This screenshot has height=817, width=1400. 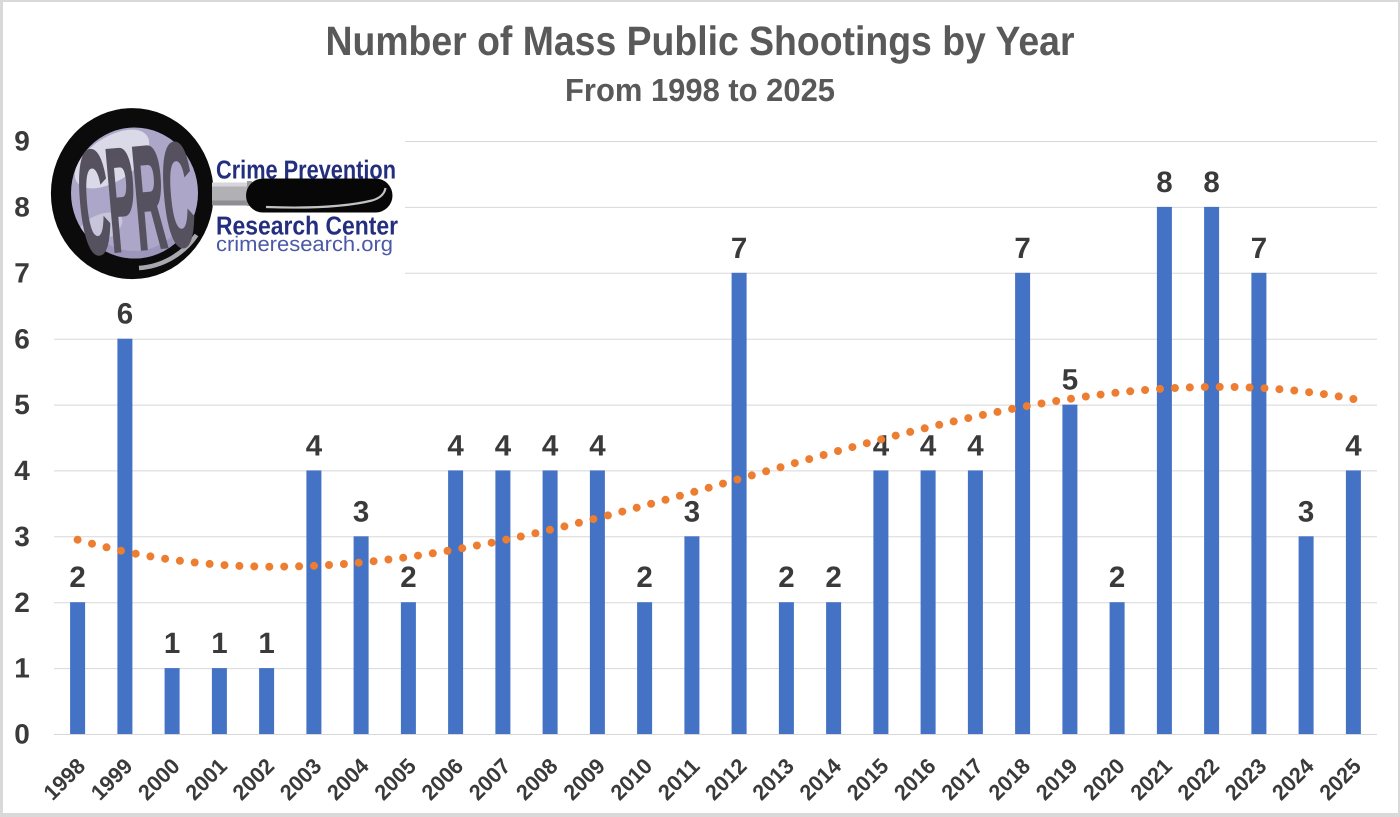 What do you see at coordinates (22, 734) in the screenshot?
I see `svg-text: 0` at bounding box center [22, 734].